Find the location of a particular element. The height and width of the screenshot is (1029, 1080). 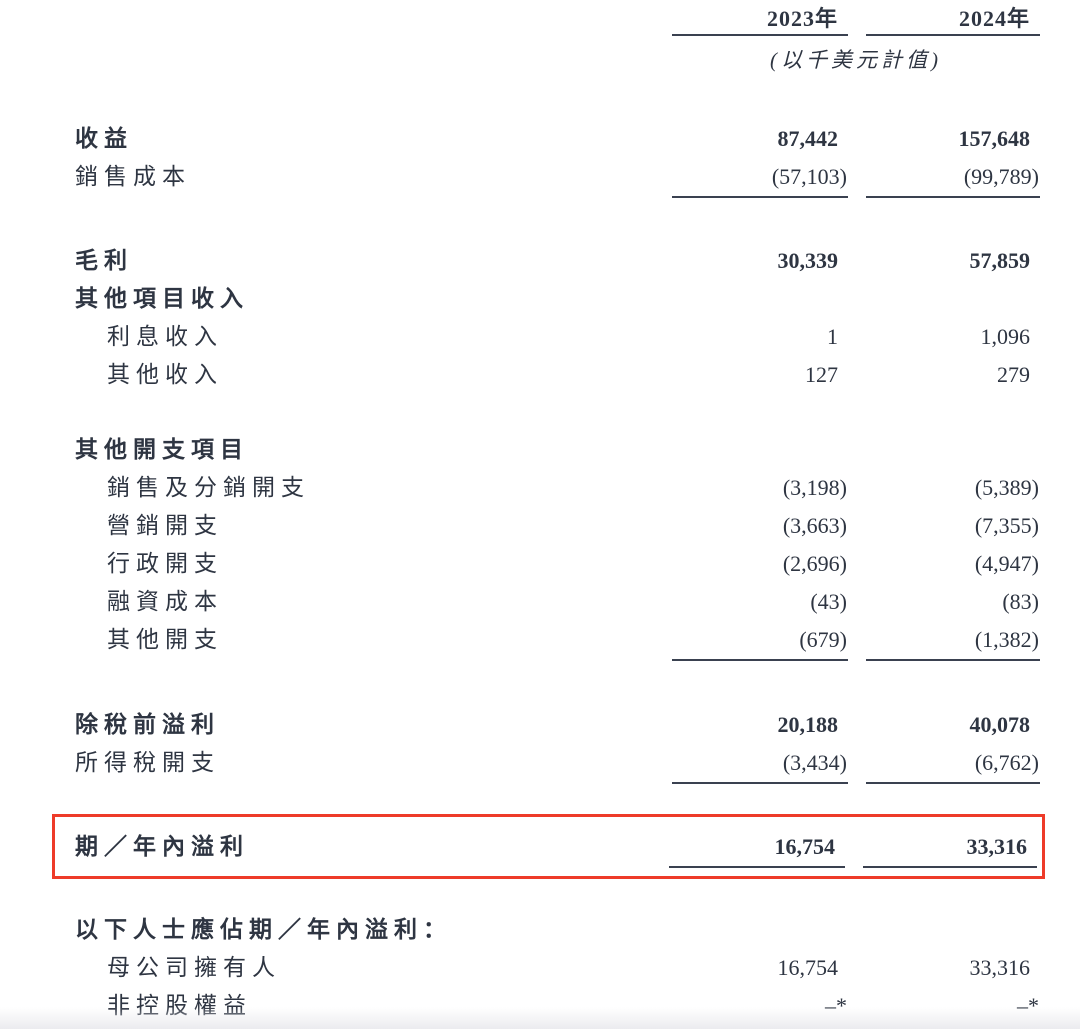

table-row: 其他收入 127 279 is located at coordinates (557, 375).